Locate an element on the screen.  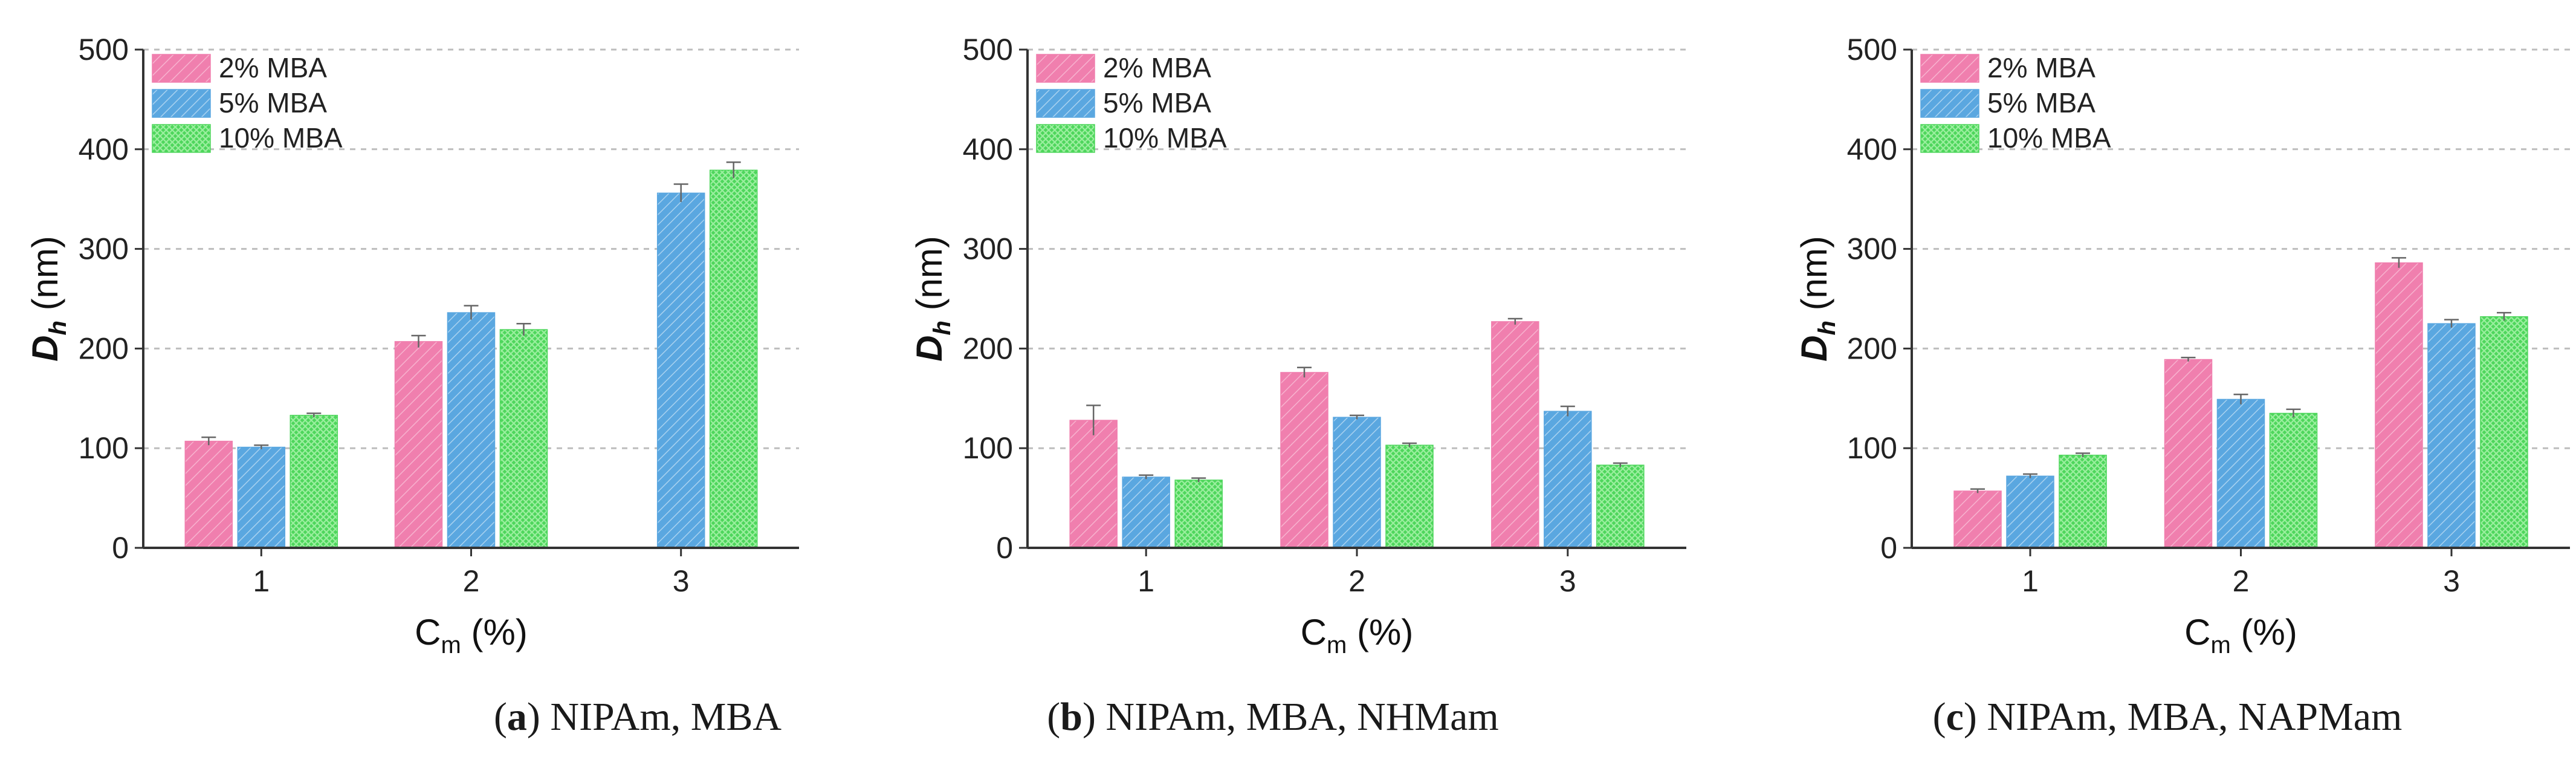
ytick-label-a-300: 300 is located at coordinates (104, 249).